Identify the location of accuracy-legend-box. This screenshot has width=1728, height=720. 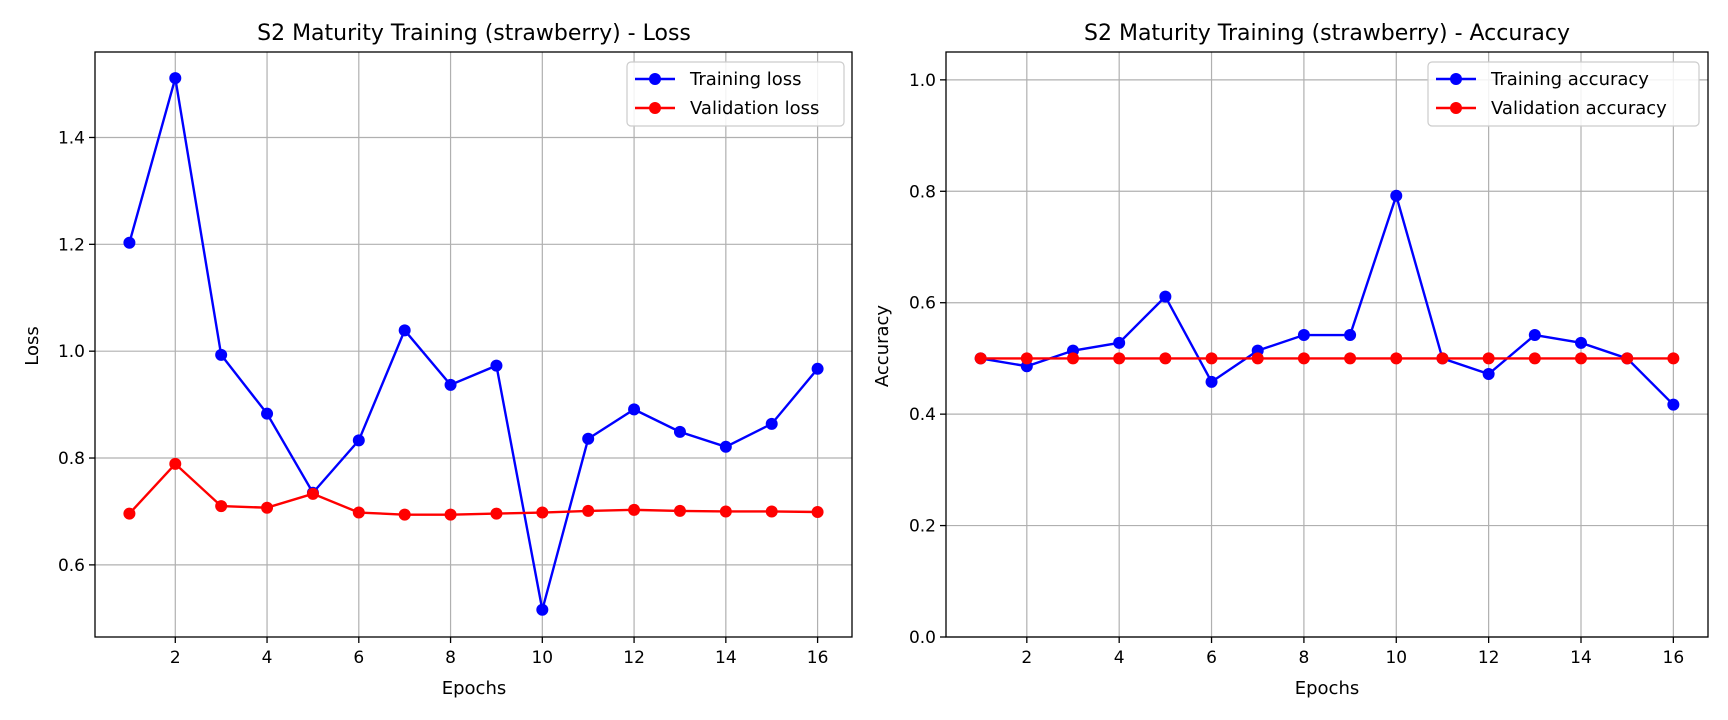
(1563, 94).